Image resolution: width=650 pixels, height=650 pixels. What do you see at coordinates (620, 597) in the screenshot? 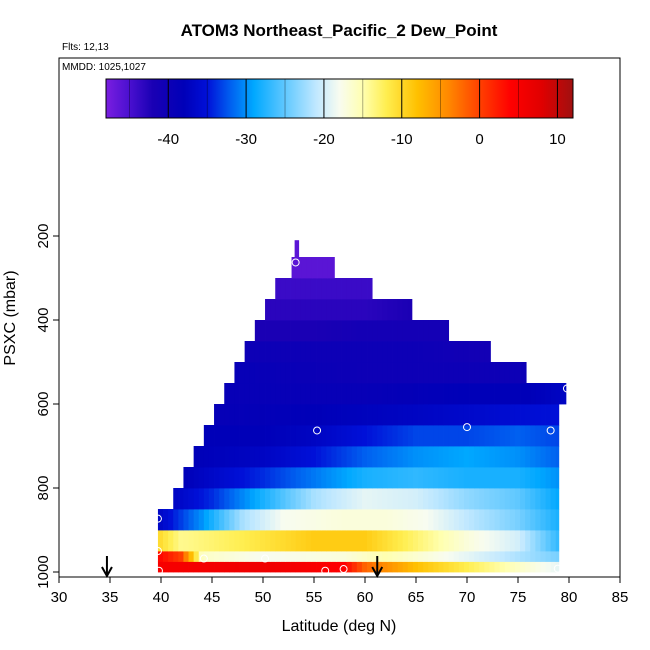
I see `x-tick-label: 85` at bounding box center [620, 597].